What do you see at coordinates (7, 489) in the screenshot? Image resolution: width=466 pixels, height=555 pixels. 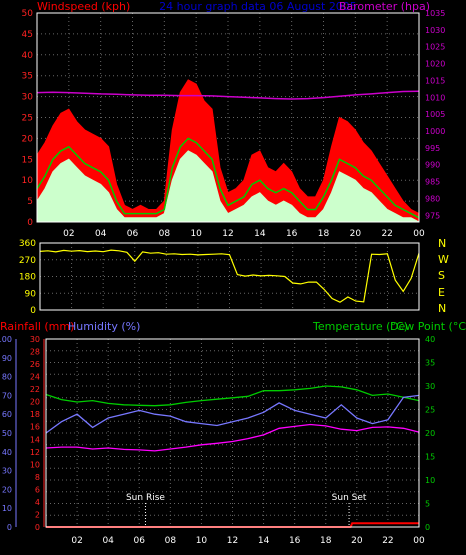 I see `y-tick-label-humidity: 20` at bounding box center [7, 489].